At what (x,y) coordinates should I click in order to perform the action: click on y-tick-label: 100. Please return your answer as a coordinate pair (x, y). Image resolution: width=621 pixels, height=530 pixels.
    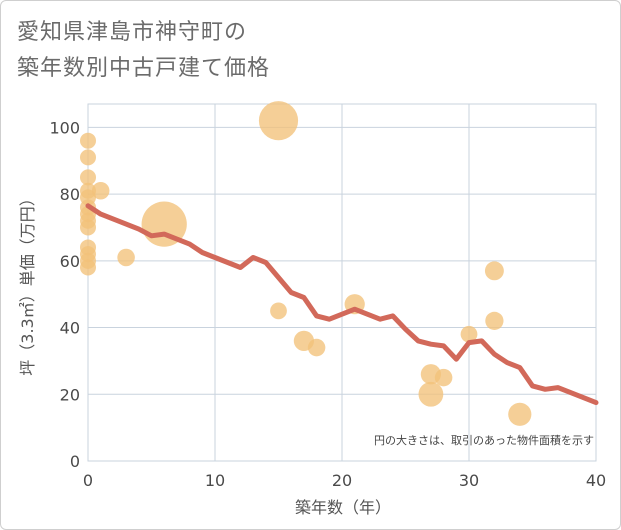
    Looking at the image, I should click on (64, 127).